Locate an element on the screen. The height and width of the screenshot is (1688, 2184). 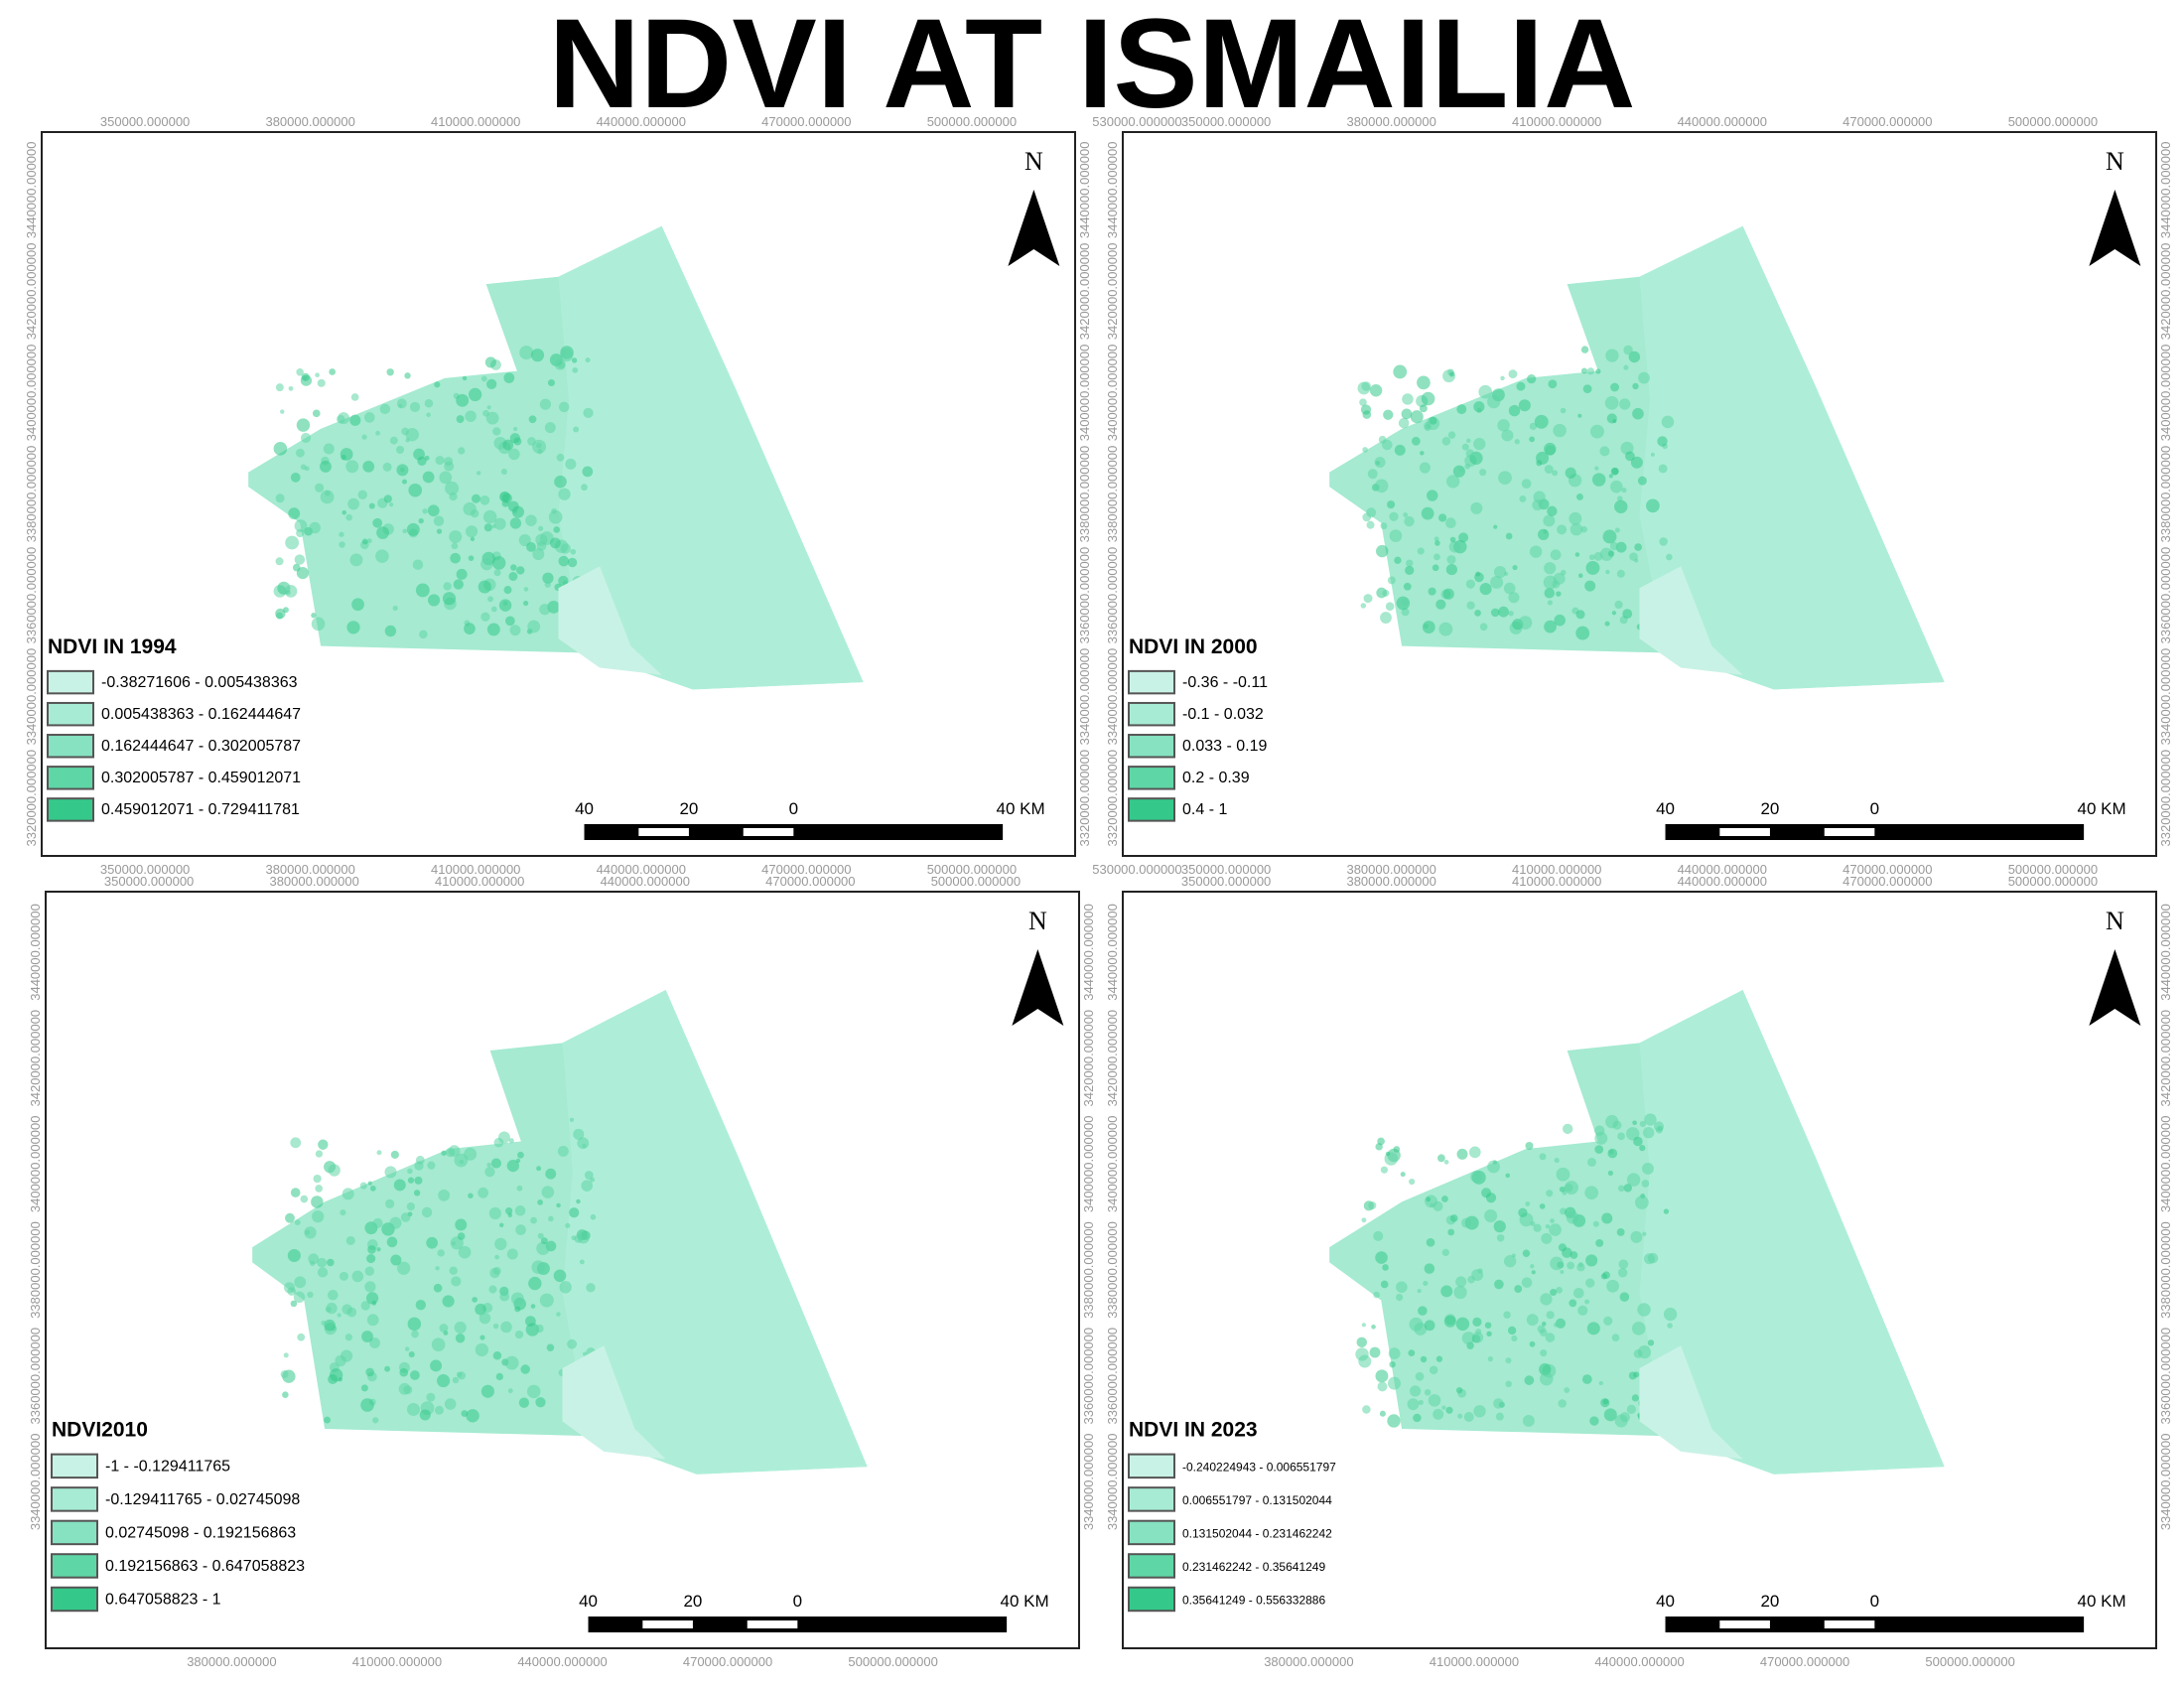
legend-label: 0.005438363 - 0.162444647 is located at coordinates (201, 714).